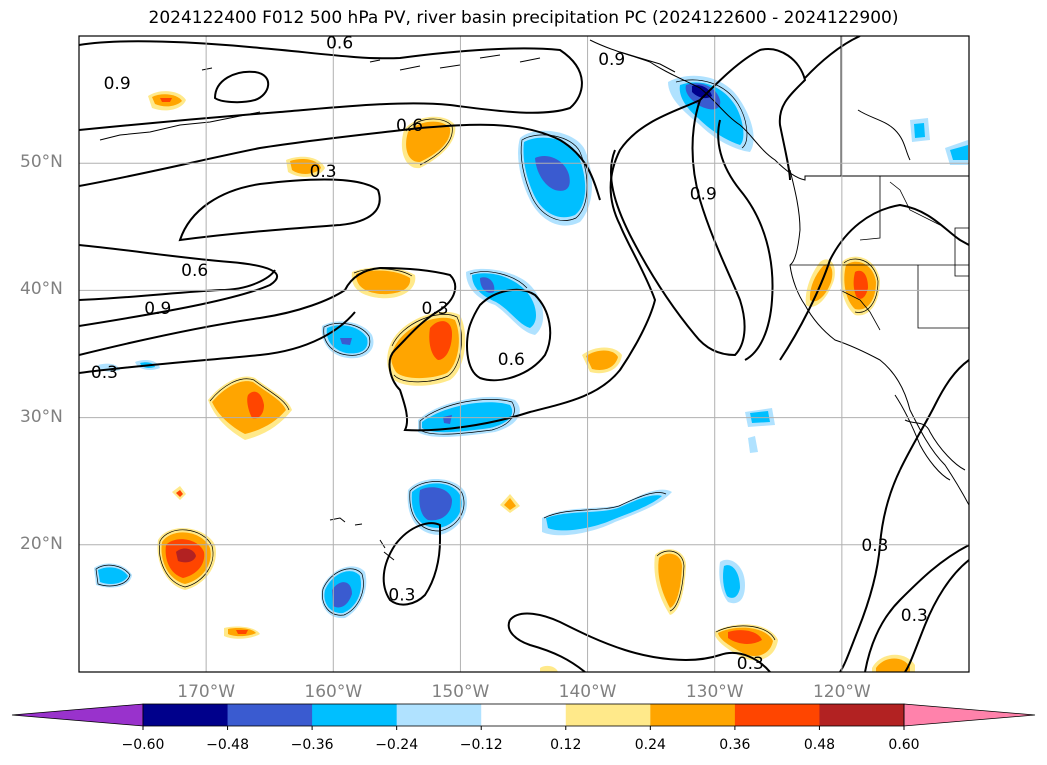 This screenshot has height=765, width=1047. I want to click on colorbar-tick-label: 0.48, so click(819, 745).